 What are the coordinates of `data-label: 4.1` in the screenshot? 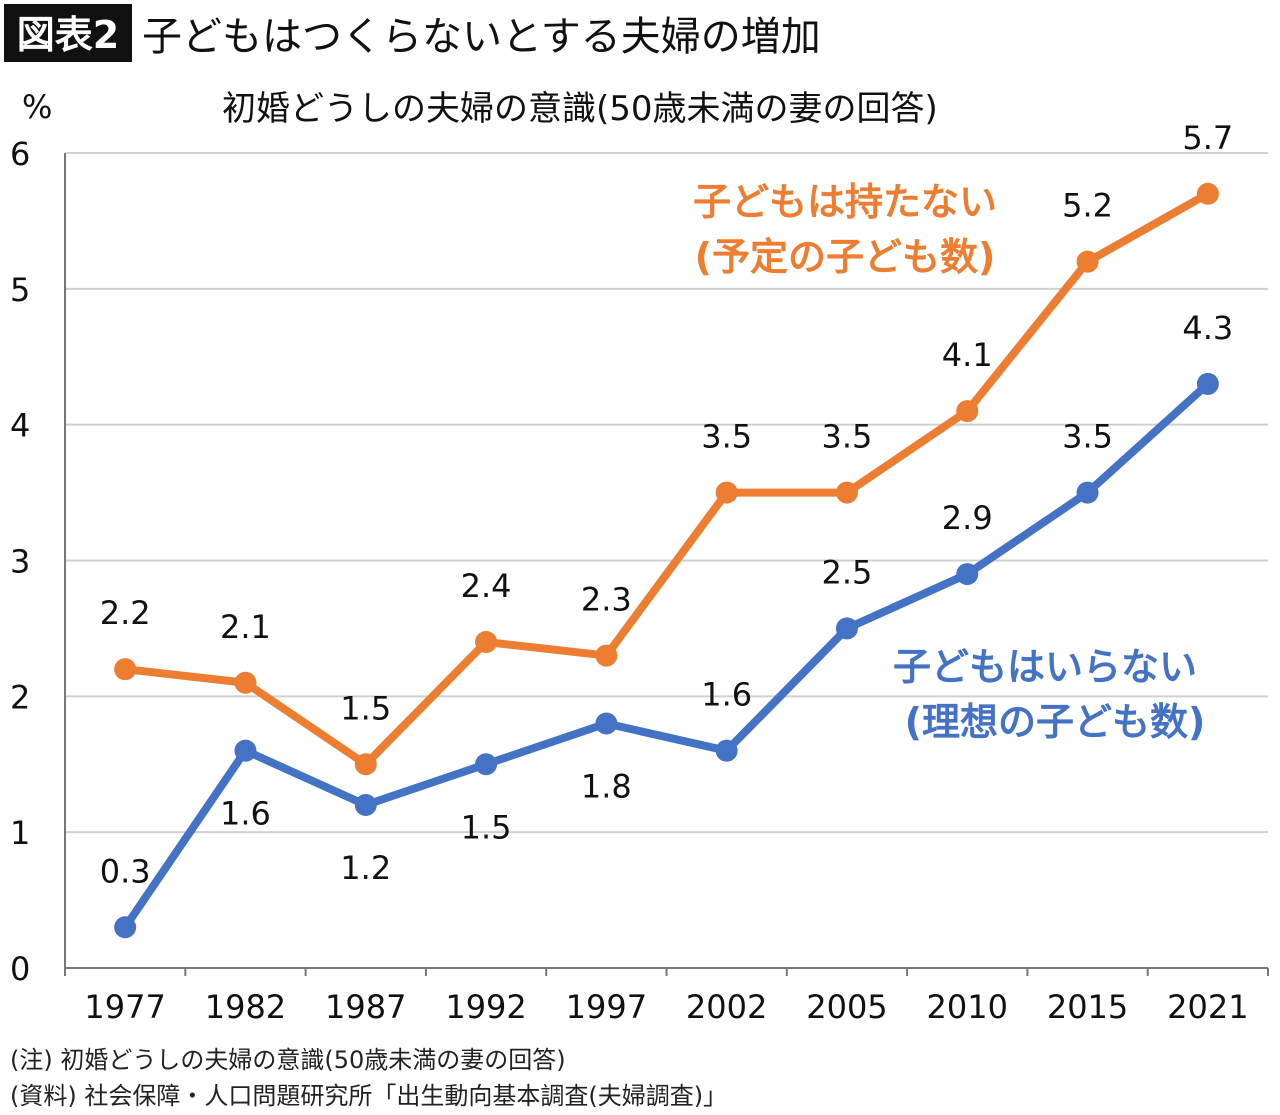 It's located at (967, 355).